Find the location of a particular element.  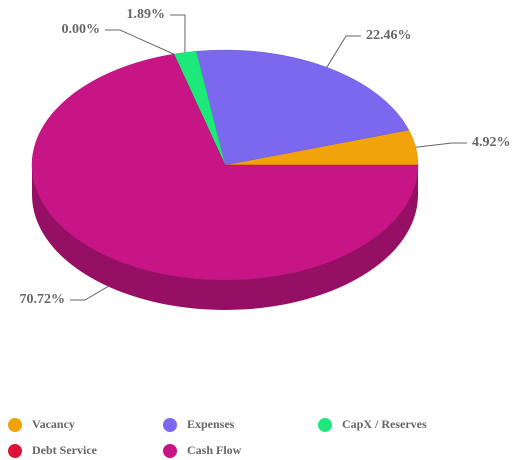

data-label: 70.72% is located at coordinates (43, 299).